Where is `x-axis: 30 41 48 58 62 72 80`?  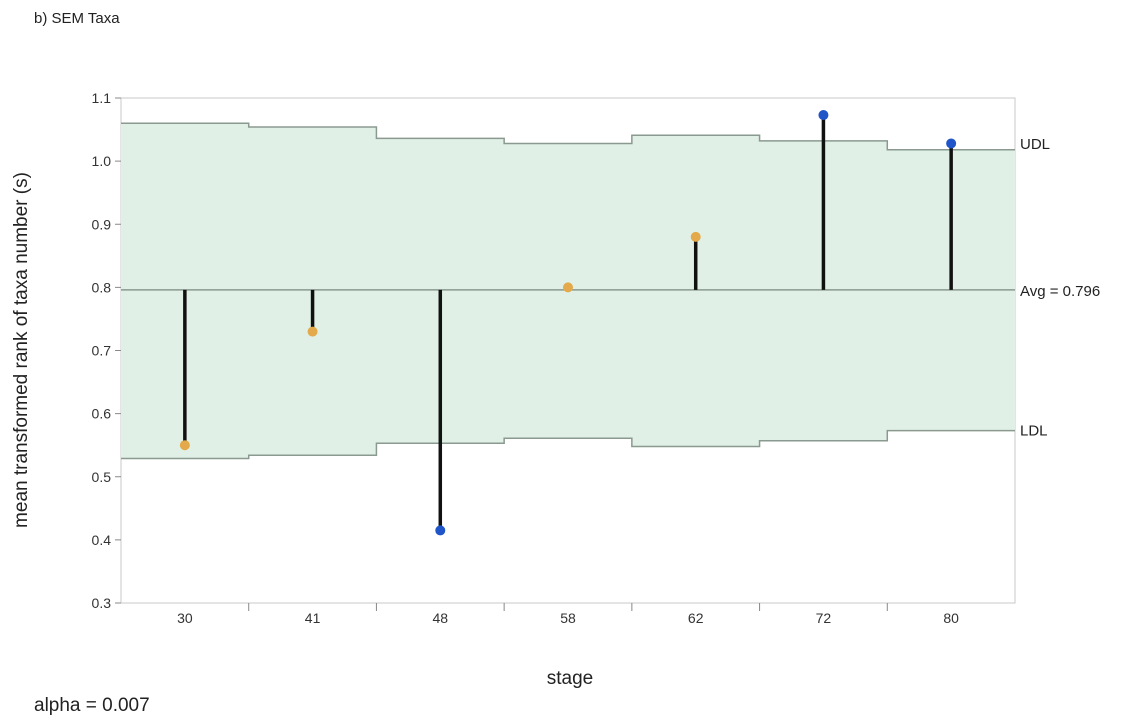 x-axis: 30 41 48 58 62 72 80 is located at coordinates (568, 614).